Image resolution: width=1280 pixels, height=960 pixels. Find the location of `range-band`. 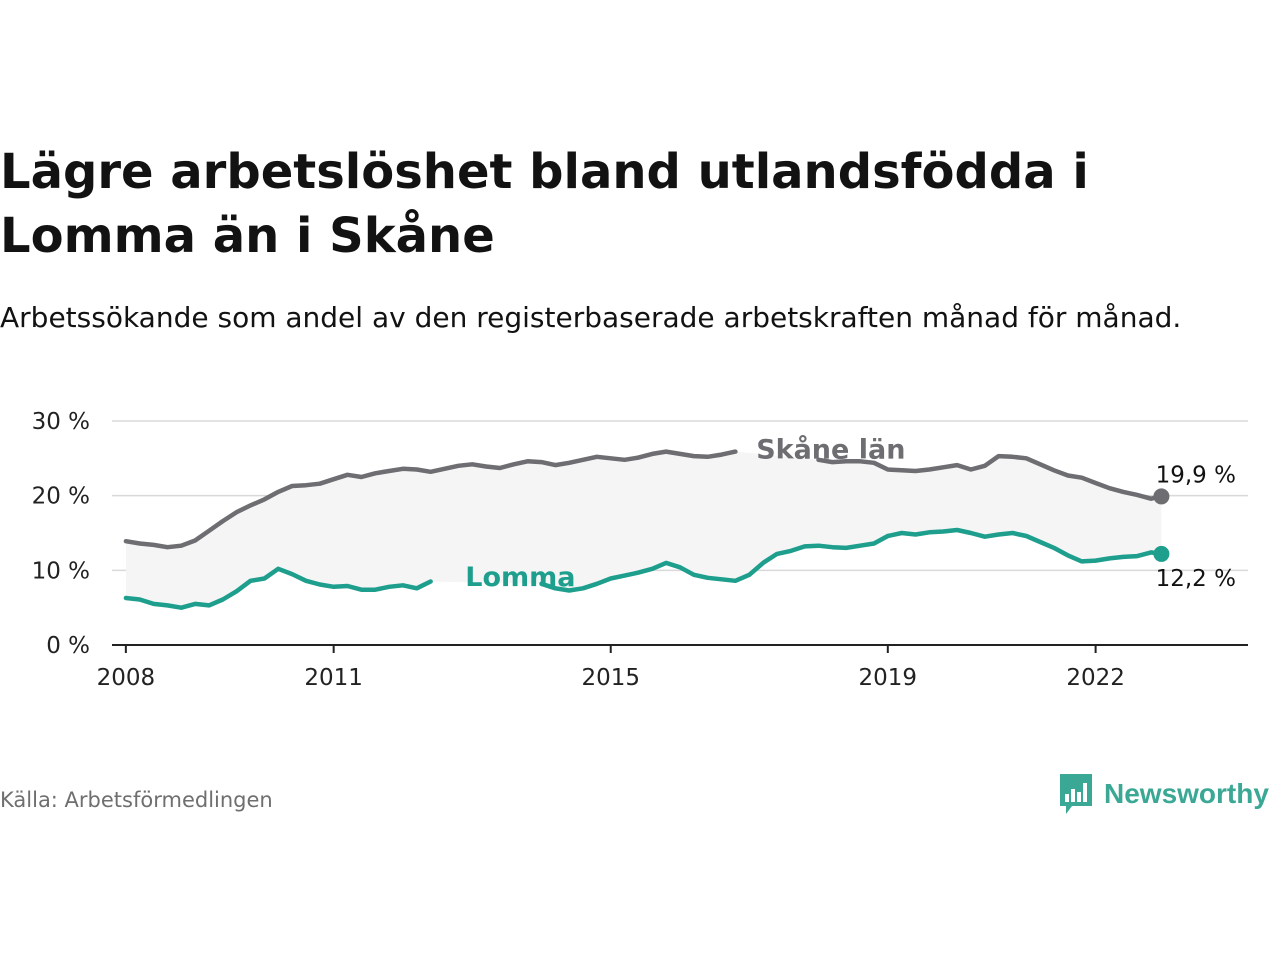

range-band is located at coordinates (643, 529).